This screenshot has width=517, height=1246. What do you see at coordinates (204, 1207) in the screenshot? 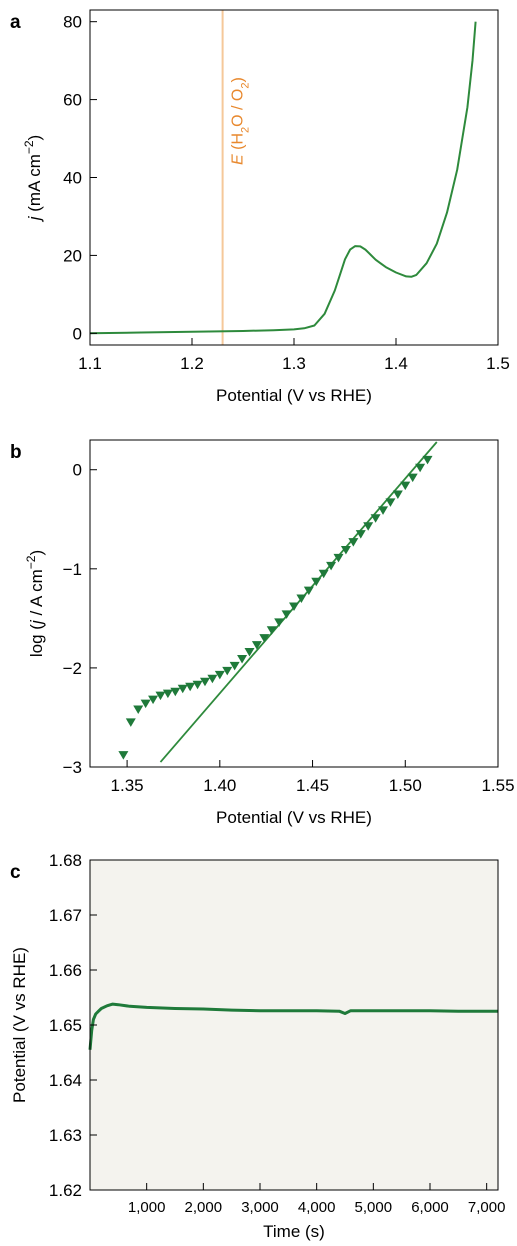
I see `x-tick-label: 2,000` at bounding box center [204, 1207].